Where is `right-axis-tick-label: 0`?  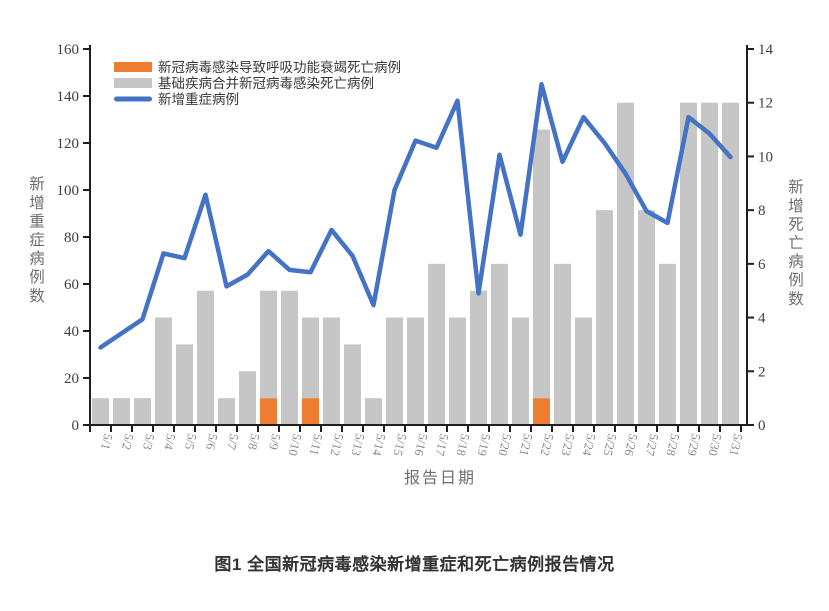
right-axis-tick-label: 0 is located at coordinates (762, 426).